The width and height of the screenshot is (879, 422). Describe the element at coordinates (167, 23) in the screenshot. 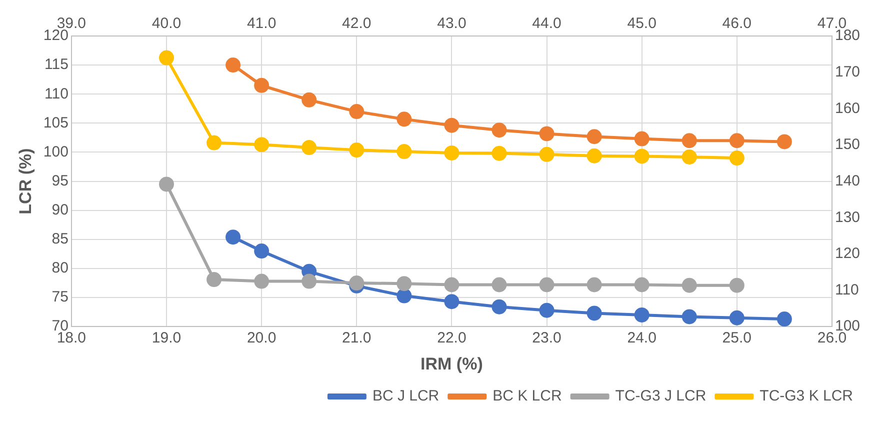

I see `x2-tick-label: 40.0` at that location.